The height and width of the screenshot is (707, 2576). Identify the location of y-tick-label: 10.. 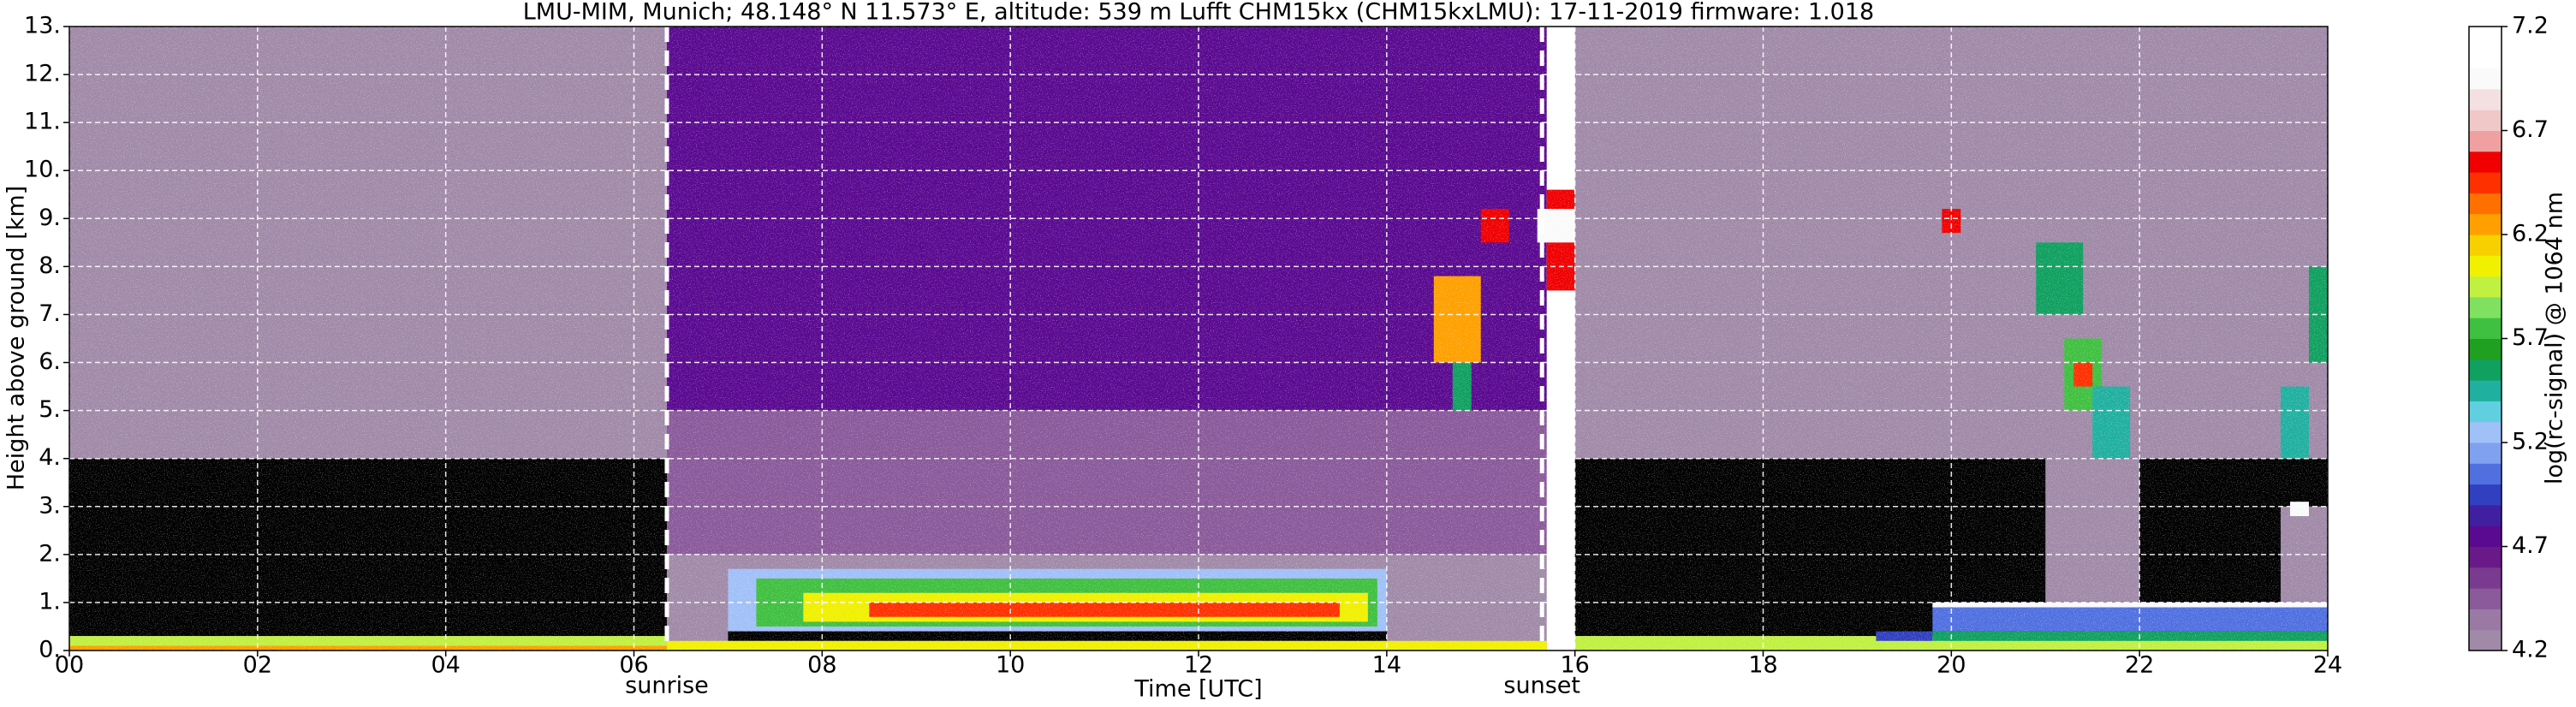
(42, 170).